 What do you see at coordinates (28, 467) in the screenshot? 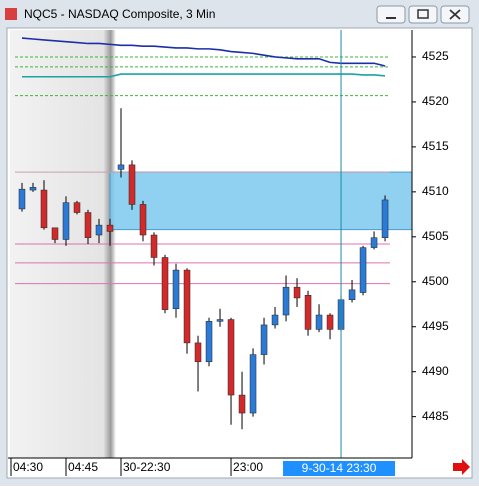
I see `x-tick-label: 04:30` at bounding box center [28, 467].